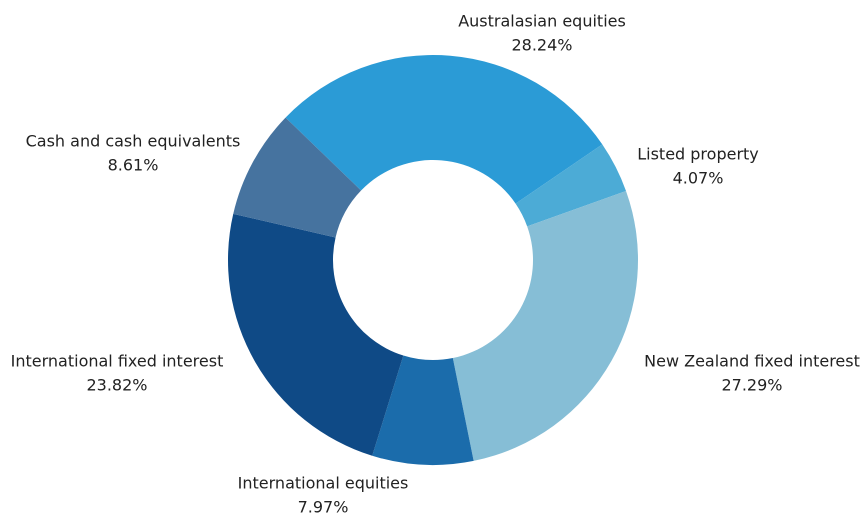 The width and height of the screenshot is (860, 513). Describe the element at coordinates (133, 165) in the screenshot. I see `slice-value-label: 8.61%` at that location.